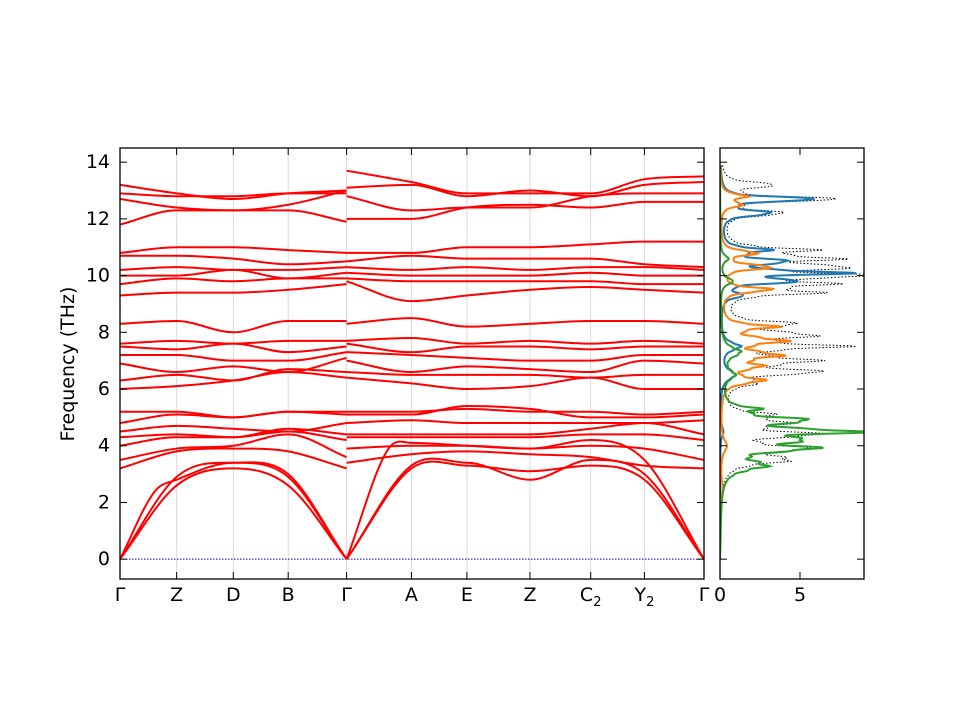 The height and width of the screenshot is (720, 960). I want to click on y-axis-label: Frequency (THz), so click(68, 364).